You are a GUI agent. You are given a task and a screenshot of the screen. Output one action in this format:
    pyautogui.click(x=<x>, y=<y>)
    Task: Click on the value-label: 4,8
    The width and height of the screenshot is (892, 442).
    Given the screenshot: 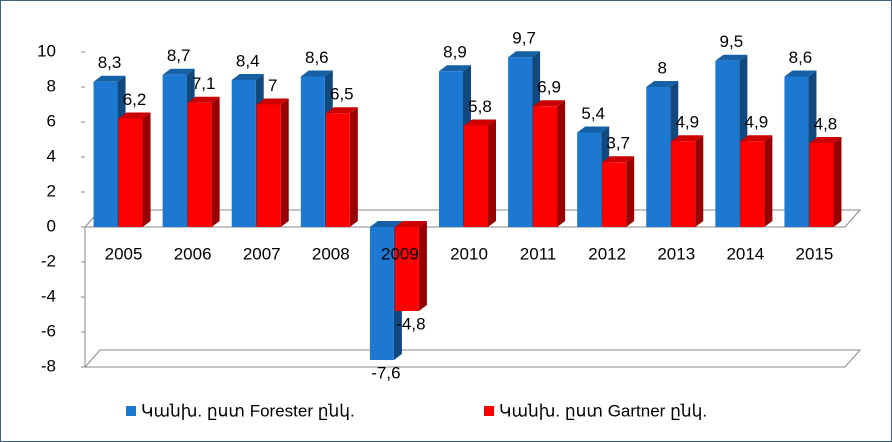 What is the action you would take?
    pyautogui.click(x=826, y=123)
    